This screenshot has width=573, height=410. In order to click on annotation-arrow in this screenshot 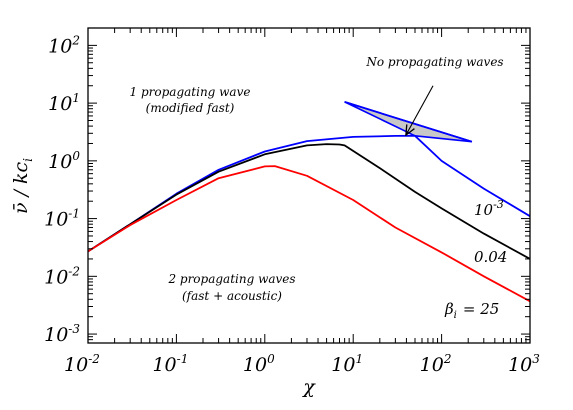, I will do `click(420, 109)`.